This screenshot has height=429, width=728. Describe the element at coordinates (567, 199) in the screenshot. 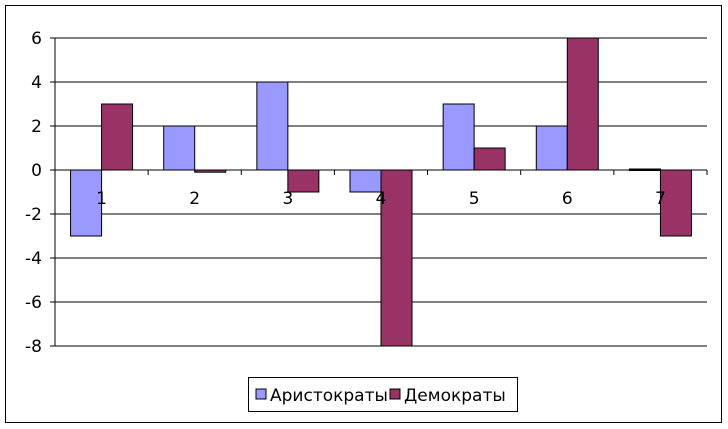

I see `x-tick-label: 6` at that location.